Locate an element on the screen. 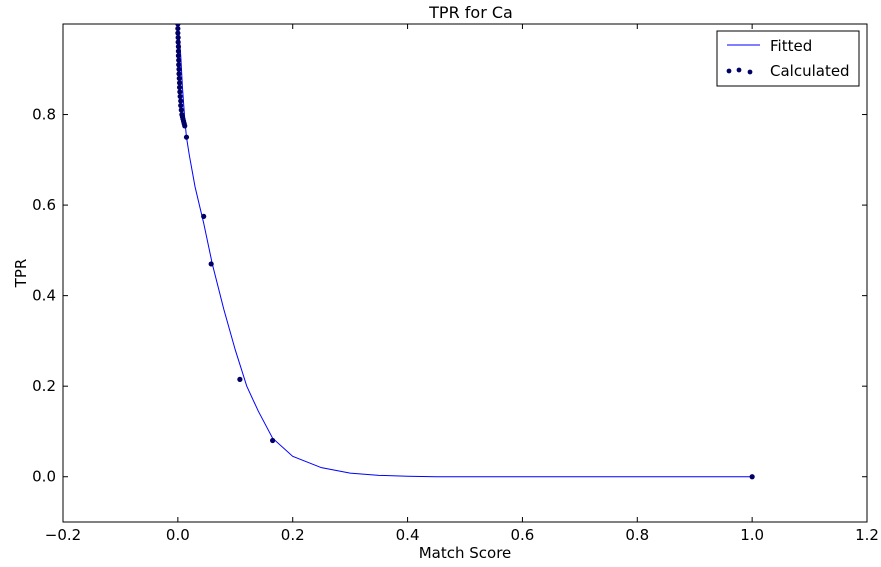 The width and height of the screenshot is (881, 567). legend: Fitted Calculated is located at coordinates (788, 58).